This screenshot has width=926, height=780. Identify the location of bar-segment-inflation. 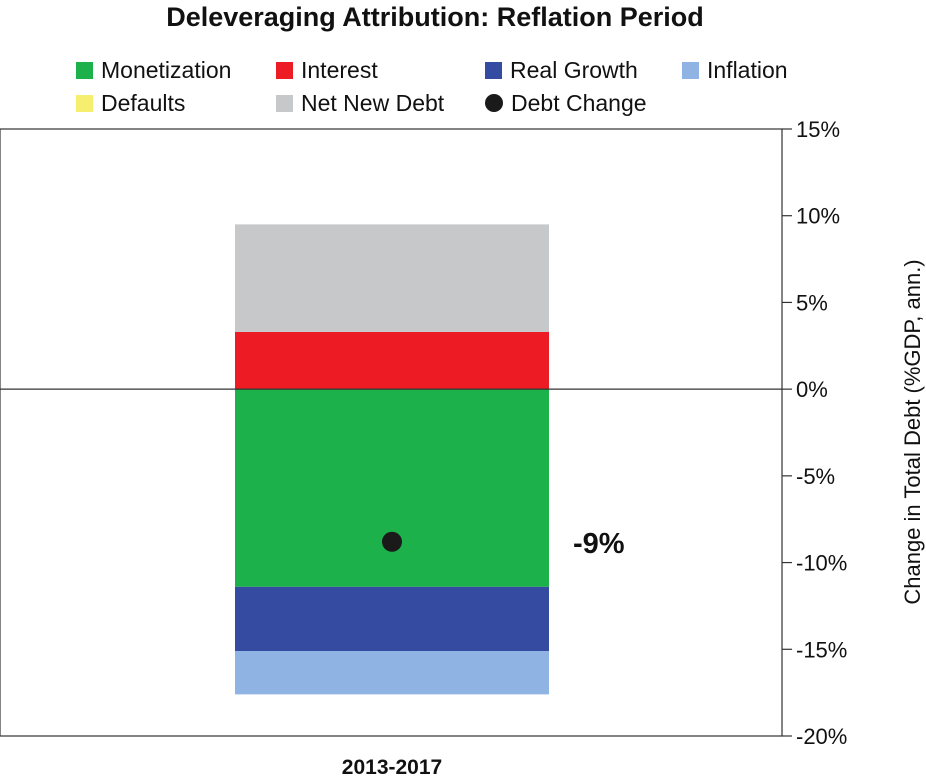
(392, 673).